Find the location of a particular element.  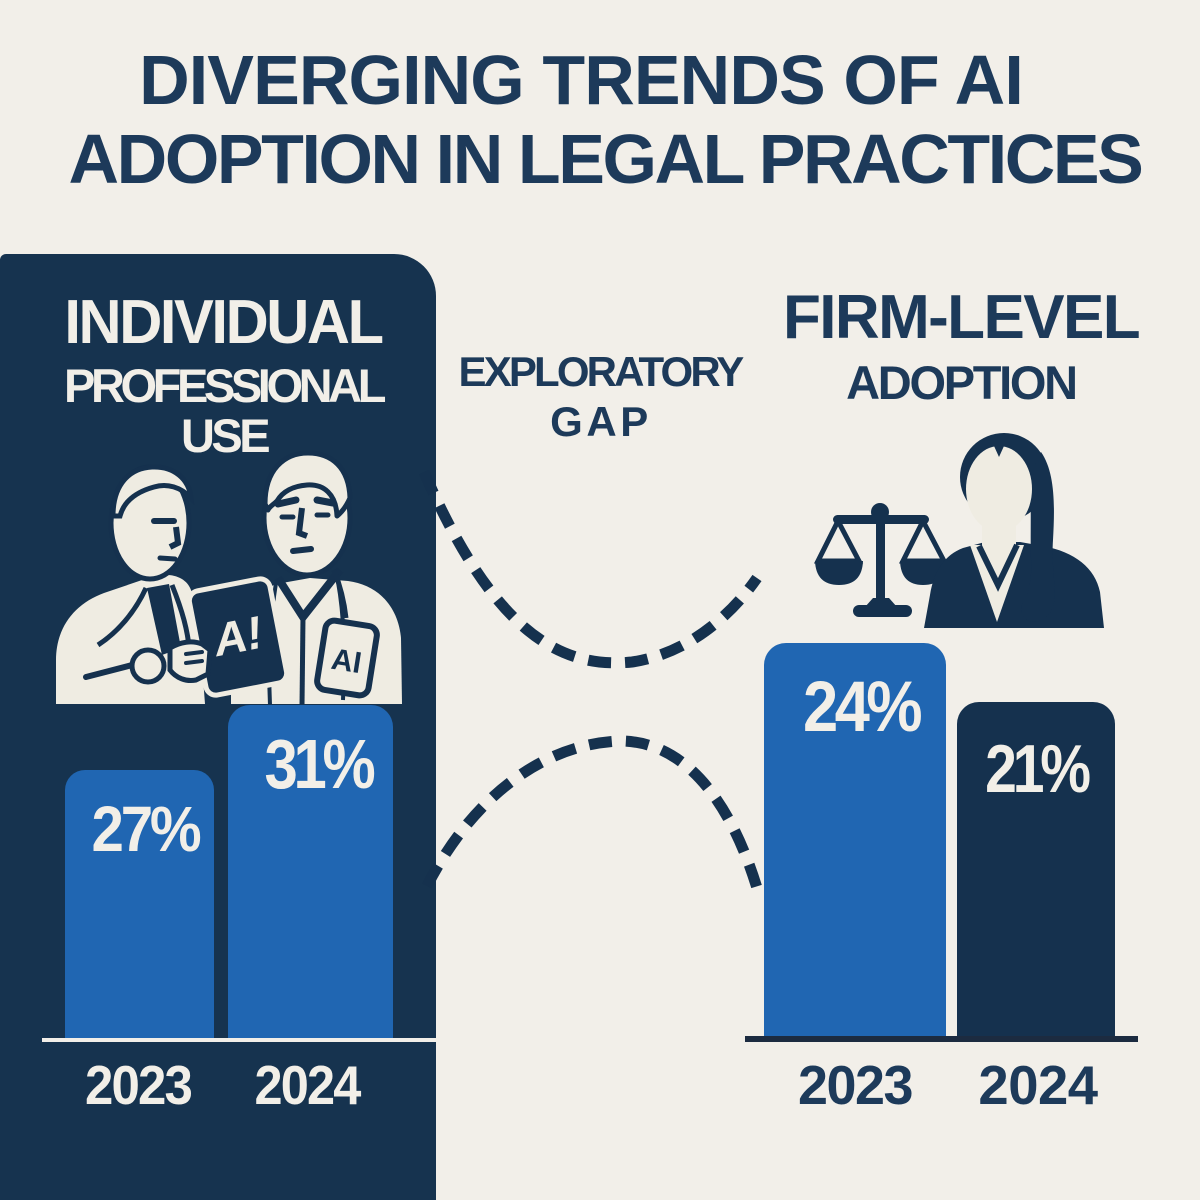

svg-text: A! is located at coordinates (237, 636).